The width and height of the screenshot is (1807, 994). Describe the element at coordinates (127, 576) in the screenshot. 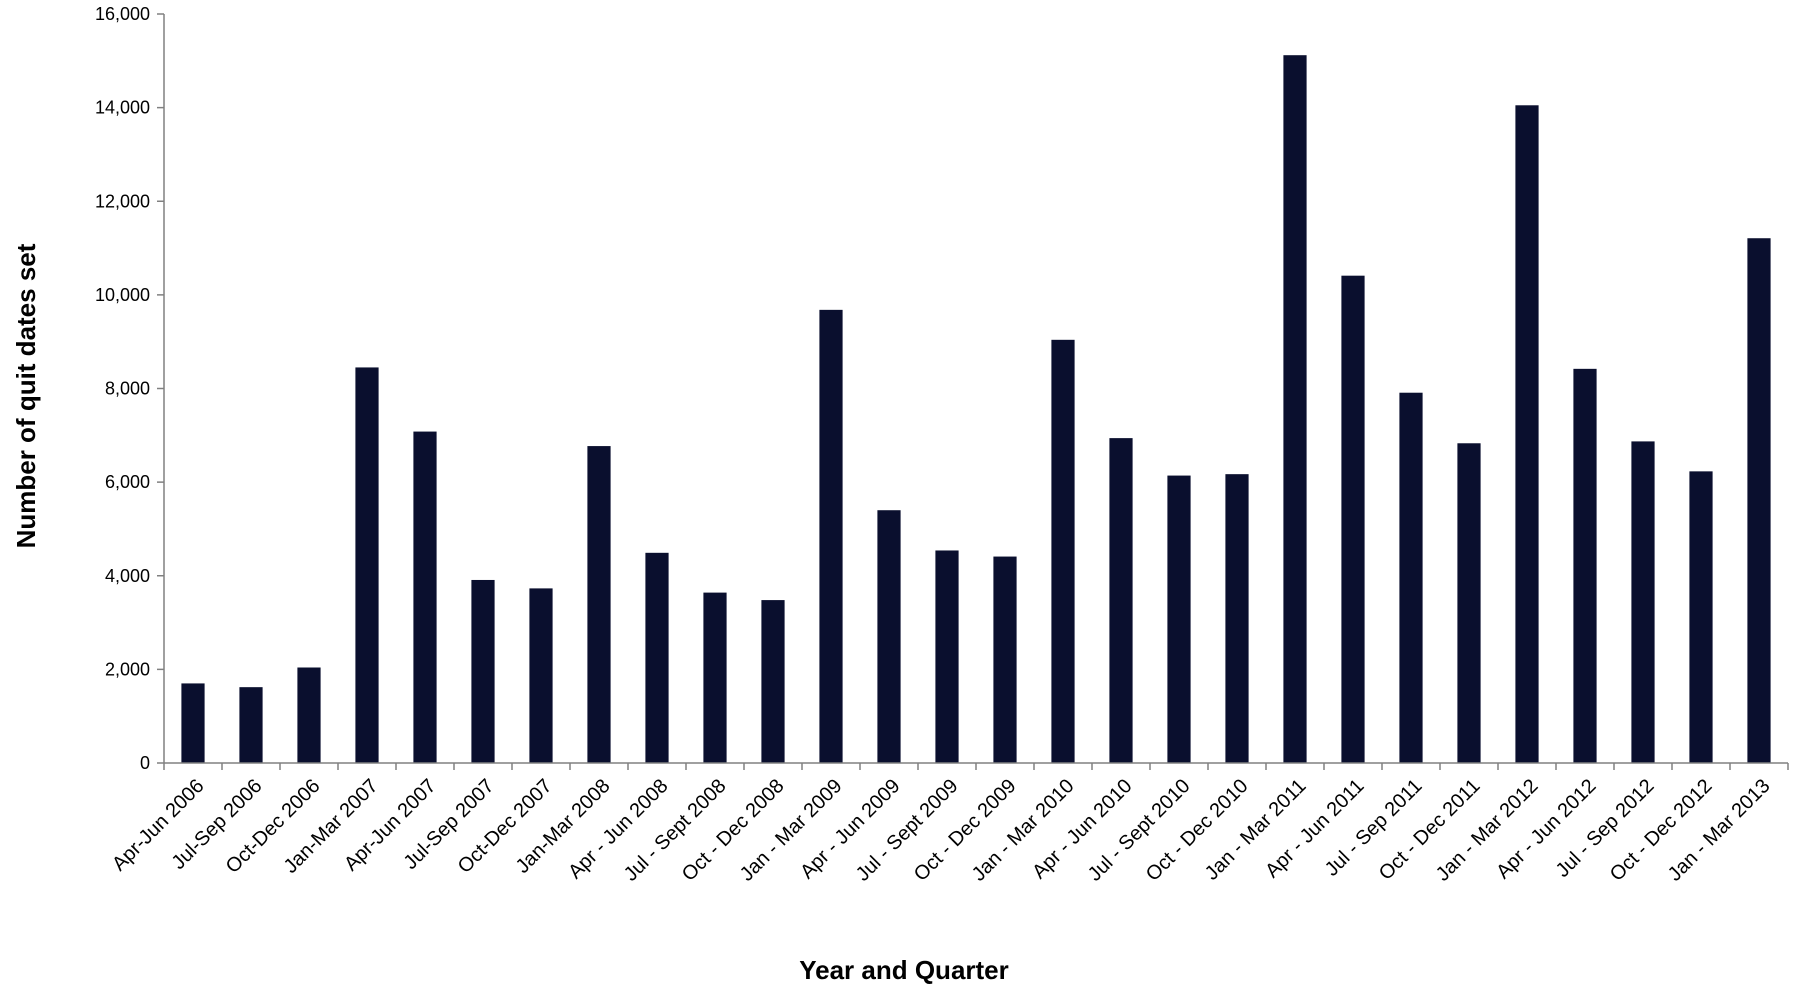

I see `y-tick-label: 4,000` at that location.